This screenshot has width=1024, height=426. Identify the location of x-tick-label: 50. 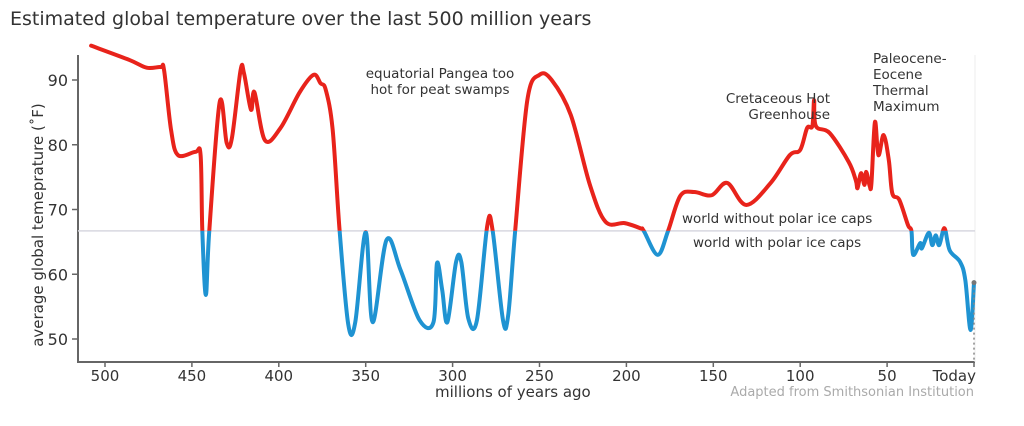
(887, 376).